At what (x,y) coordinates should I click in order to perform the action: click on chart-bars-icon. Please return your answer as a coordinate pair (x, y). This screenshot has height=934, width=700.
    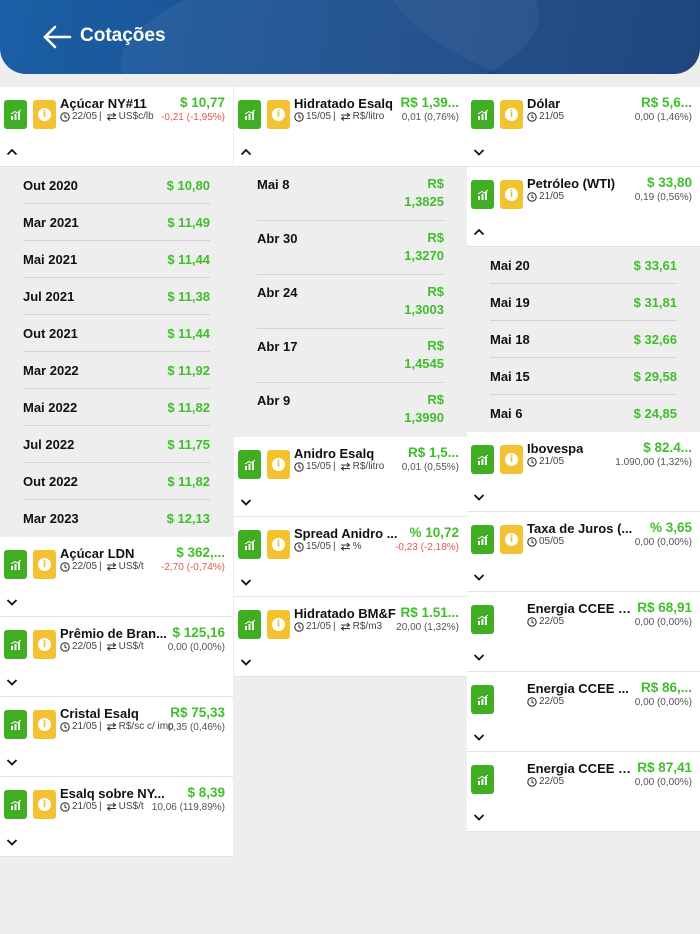
    Looking at the image, I should click on (16, 805).